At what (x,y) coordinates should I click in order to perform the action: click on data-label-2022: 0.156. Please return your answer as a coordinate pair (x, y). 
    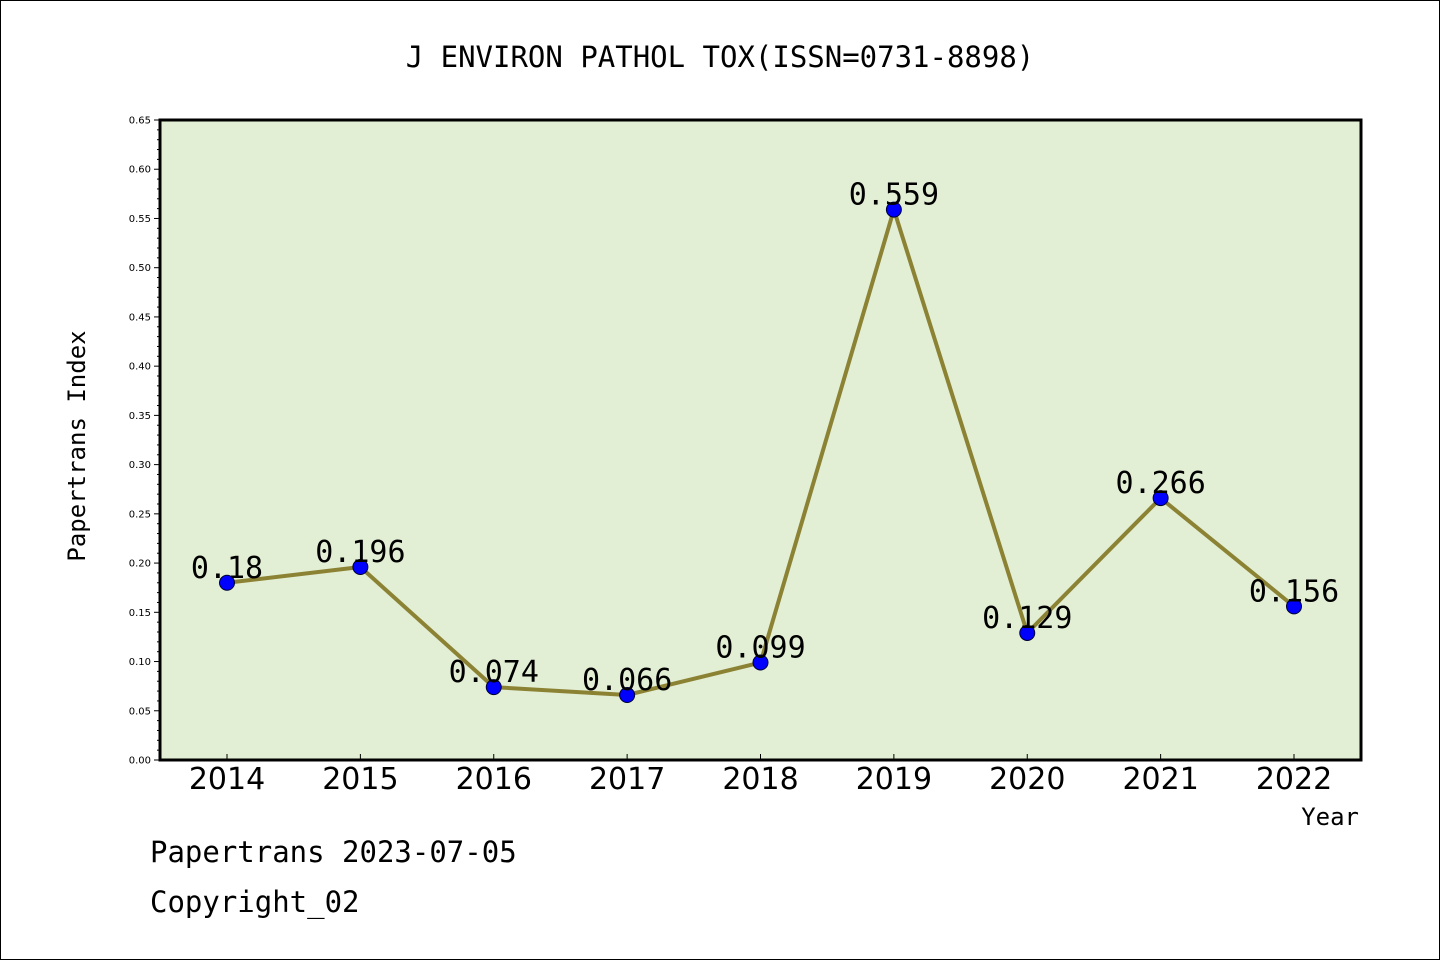
    Looking at the image, I should click on (1294, 591).